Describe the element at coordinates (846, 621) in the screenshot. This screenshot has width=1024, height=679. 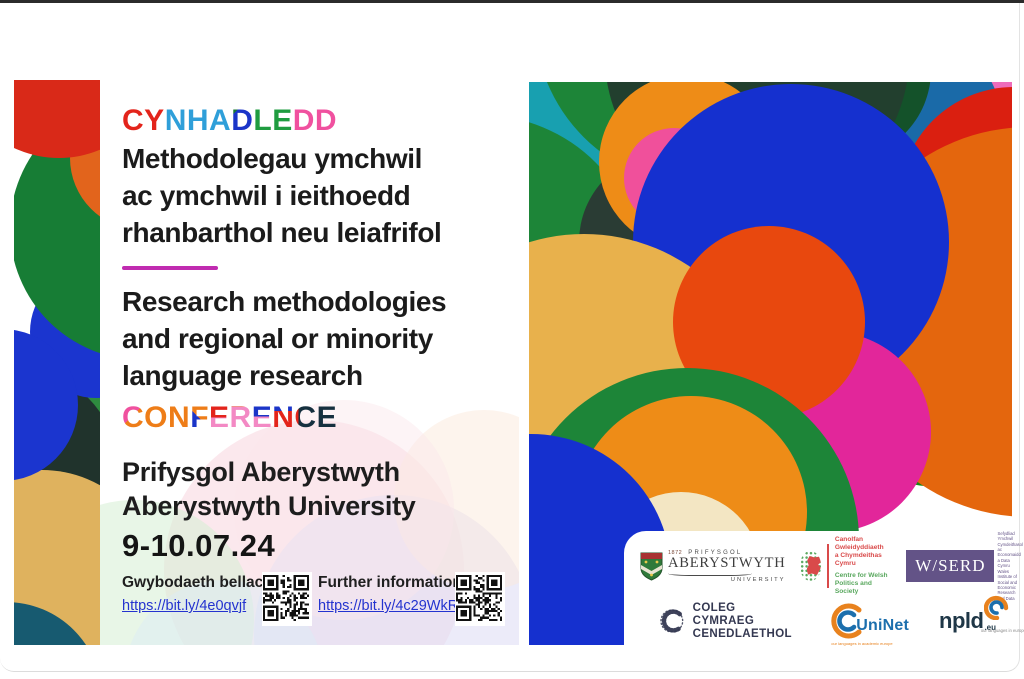
I see `uninet-rings-icon` at that location.